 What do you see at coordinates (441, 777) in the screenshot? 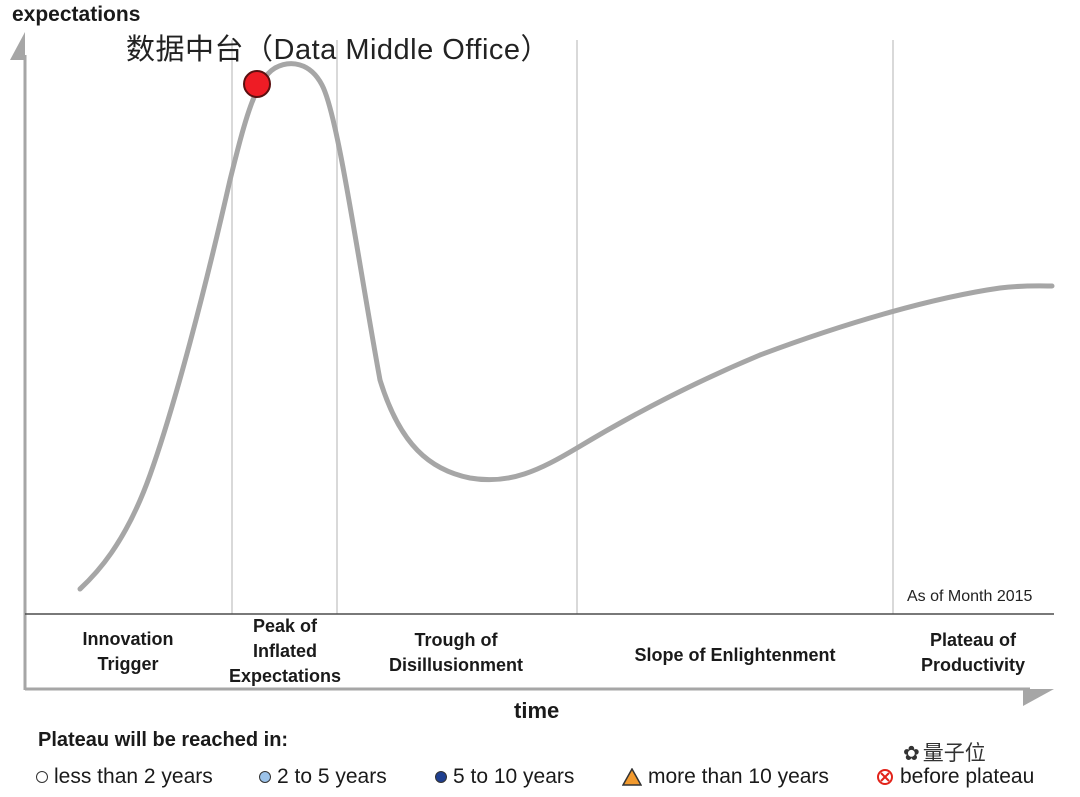
I see `dark-blue-circle-icon` at bounding box center [441, 777].